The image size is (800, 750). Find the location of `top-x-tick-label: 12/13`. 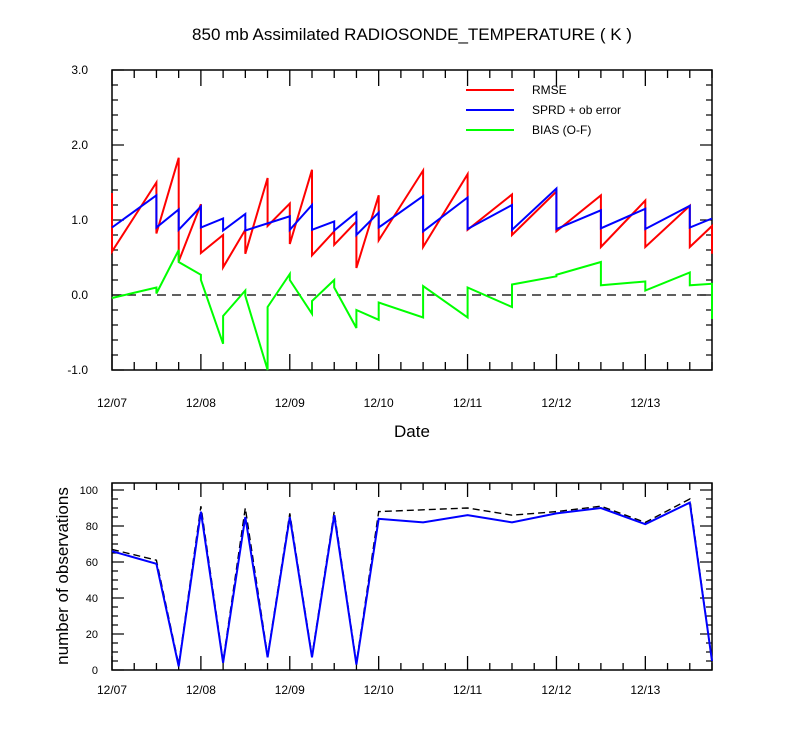

top-x-tick-label: 12/13 is located at coordinates (645, 403).